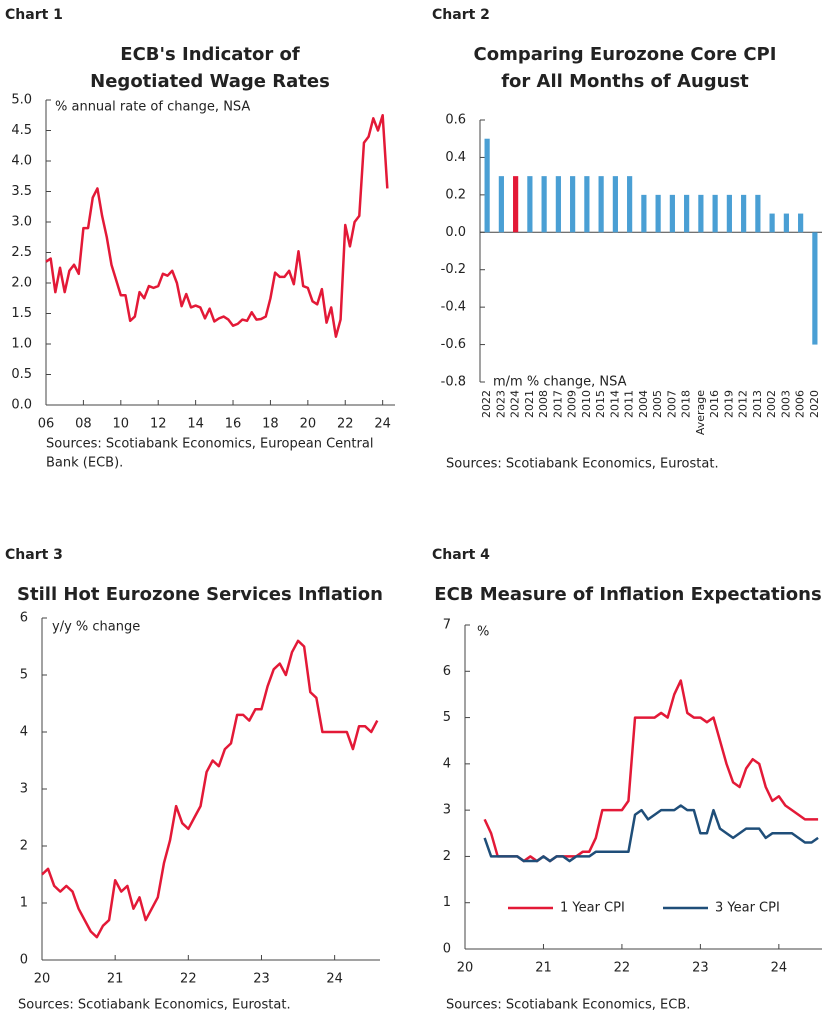  I want to click on axis-note: m/m % change, NSA, so click(560, 382).